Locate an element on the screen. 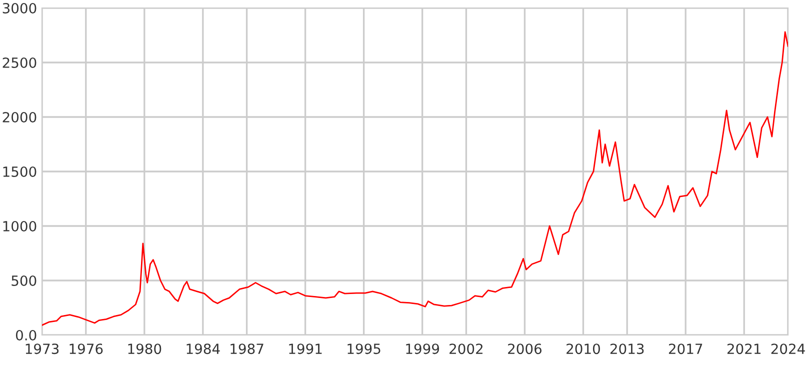  y-tick-label: 3000 is located at coordinates (19, 8).